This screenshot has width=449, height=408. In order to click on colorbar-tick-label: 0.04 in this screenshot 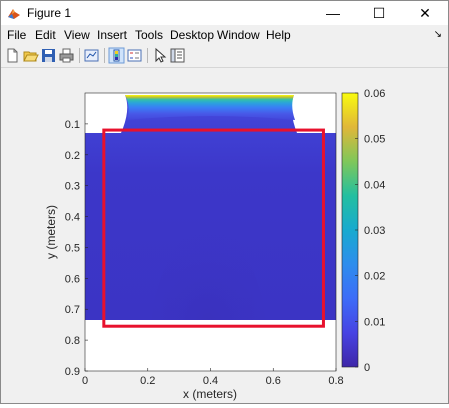, I will do `click(374, 185)`.